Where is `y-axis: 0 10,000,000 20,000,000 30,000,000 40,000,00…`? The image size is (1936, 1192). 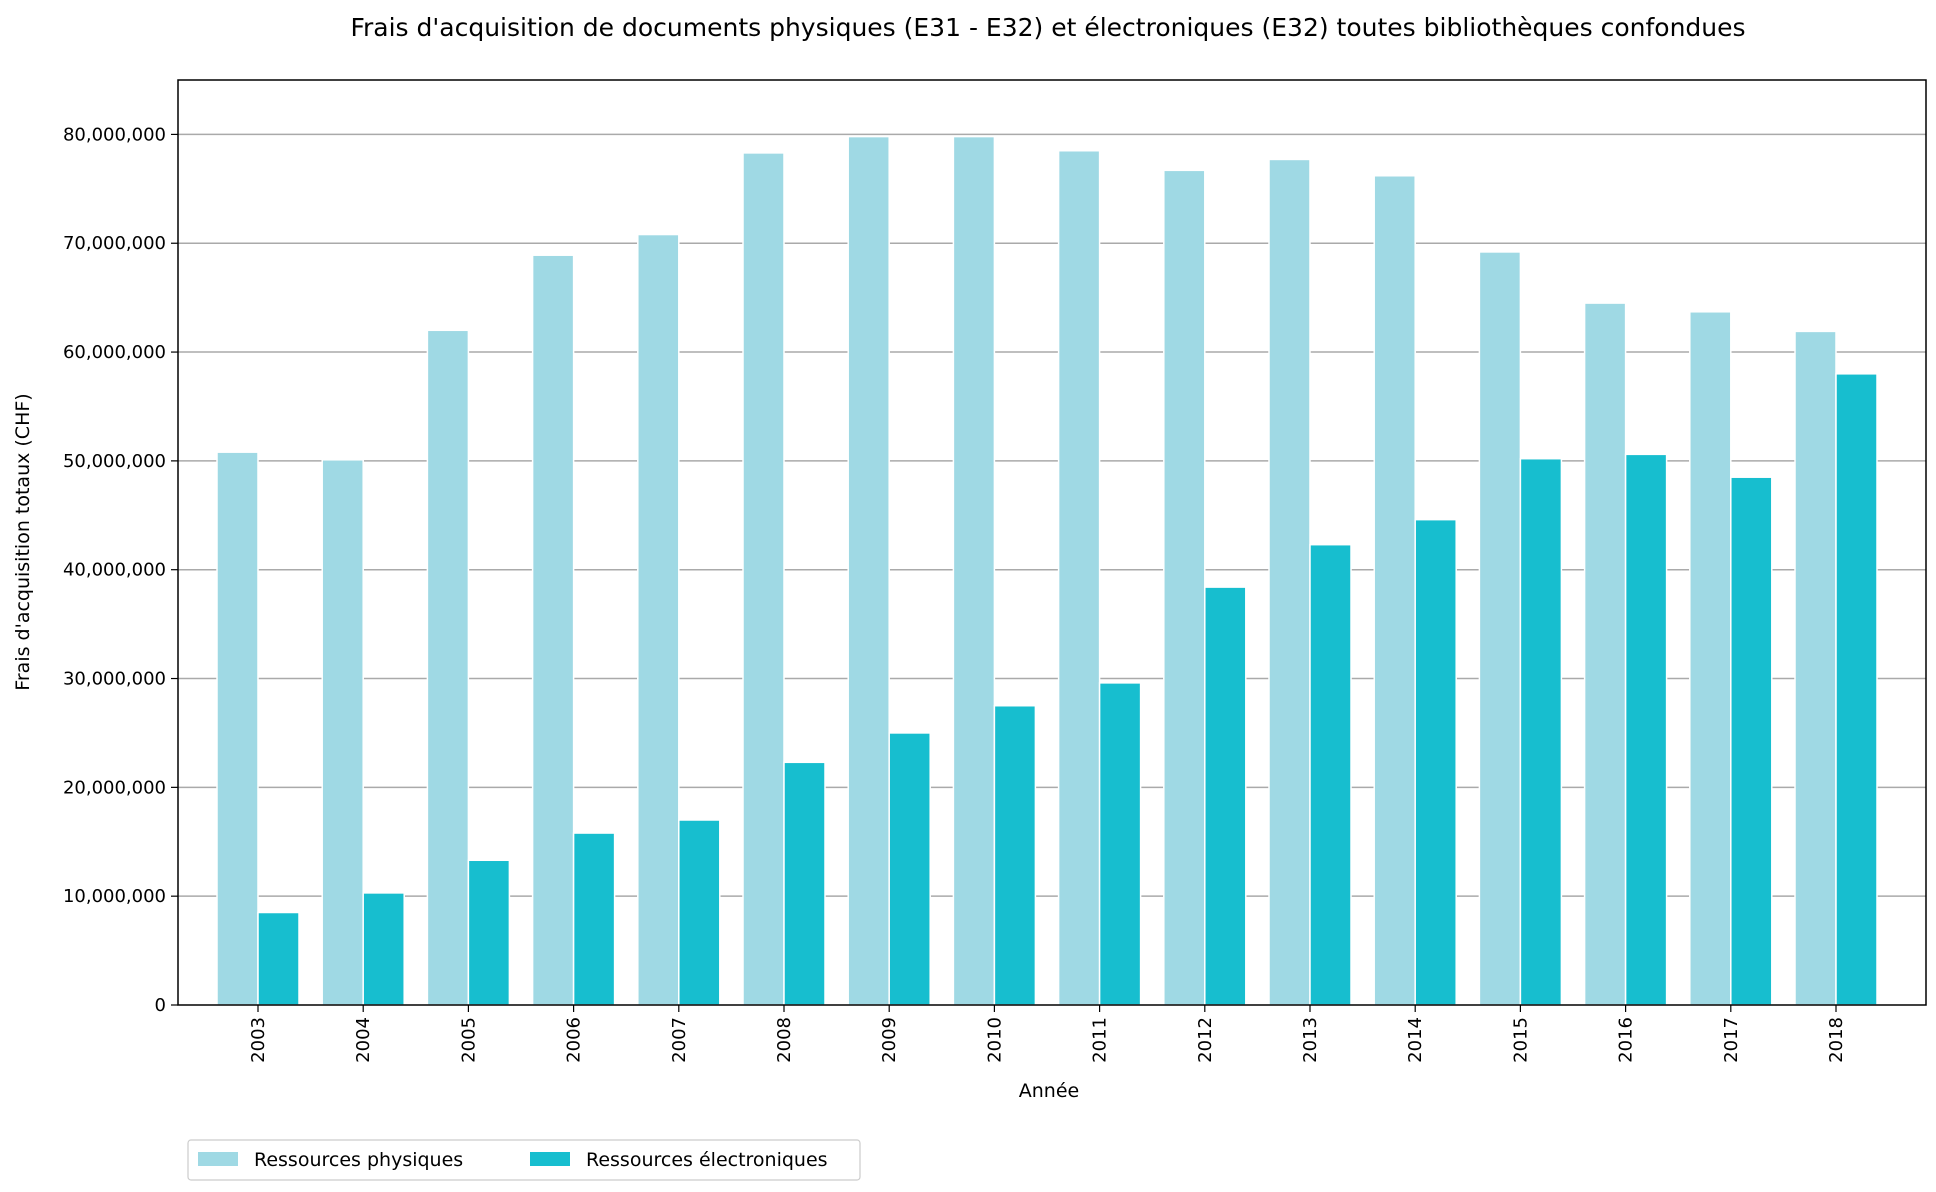
y-axis: 0 10,000,000 20,000,000 30,000,000 40,000,00… is located at coordinates (120, 570).